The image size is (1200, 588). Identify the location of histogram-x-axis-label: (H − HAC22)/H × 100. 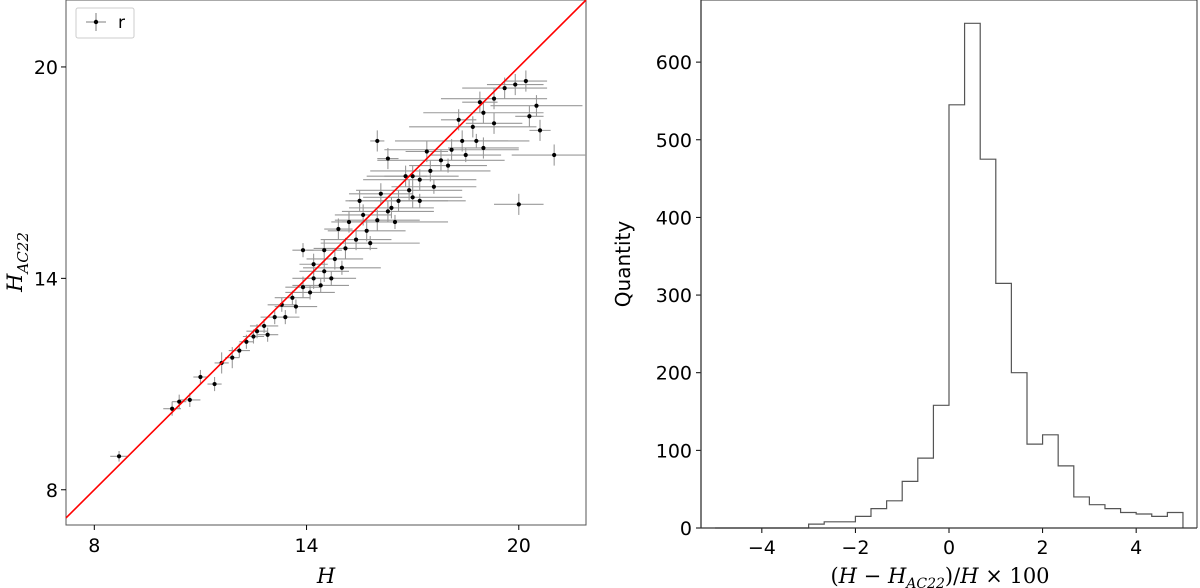
(939, 576).